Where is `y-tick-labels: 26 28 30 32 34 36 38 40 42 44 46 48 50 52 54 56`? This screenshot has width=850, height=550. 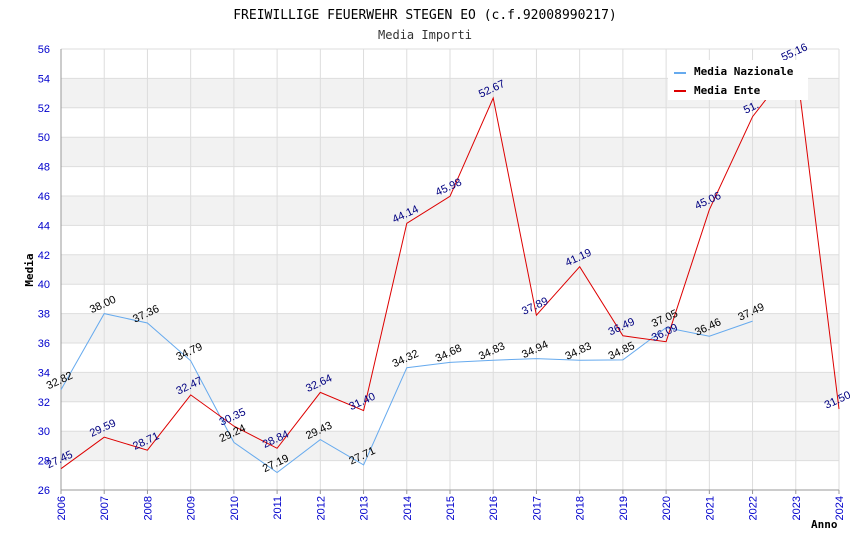
y-tick-labels: 26 28 30 32 34 36 38 40 42 44 46 48 50 52 54 56 is located at coordinates (44, 270).